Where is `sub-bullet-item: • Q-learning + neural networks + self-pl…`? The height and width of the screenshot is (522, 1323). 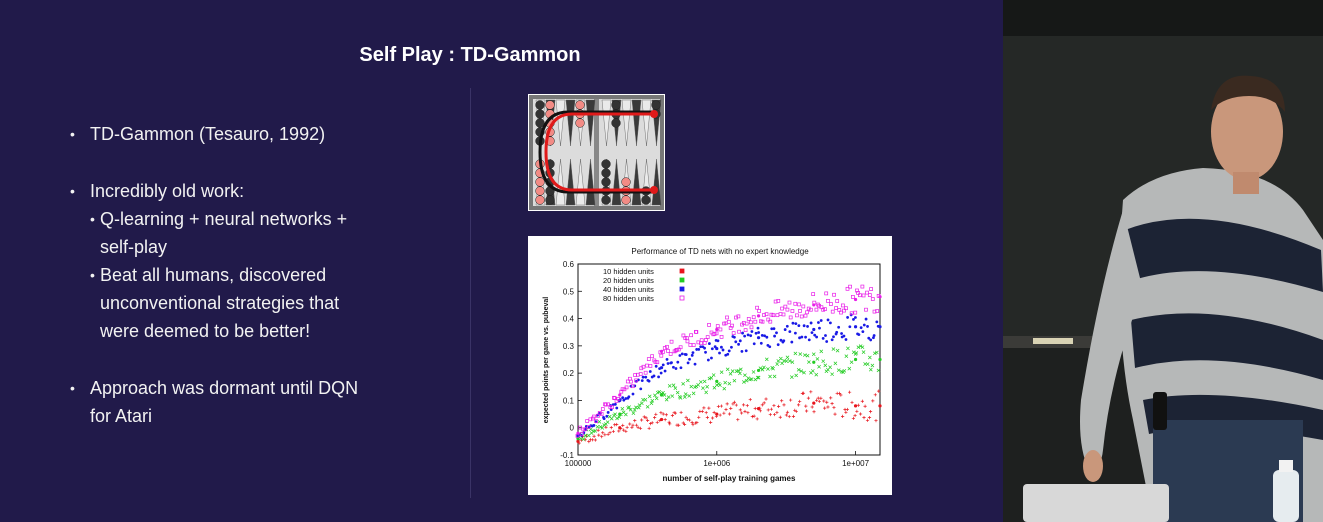 sub-bullet-item: • Q-learning + neural networks + self-pl… is located at coordinates (218, 233).